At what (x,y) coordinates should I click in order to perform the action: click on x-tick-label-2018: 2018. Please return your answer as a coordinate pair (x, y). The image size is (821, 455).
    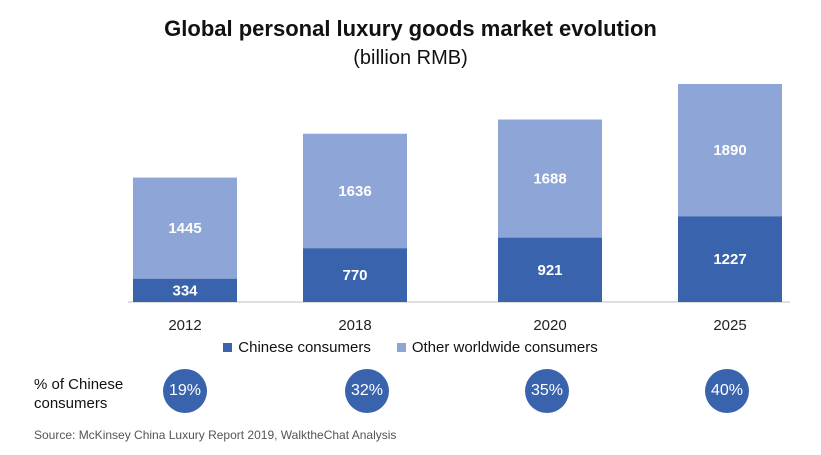
    Looking at the image, I should click on (354, 325).